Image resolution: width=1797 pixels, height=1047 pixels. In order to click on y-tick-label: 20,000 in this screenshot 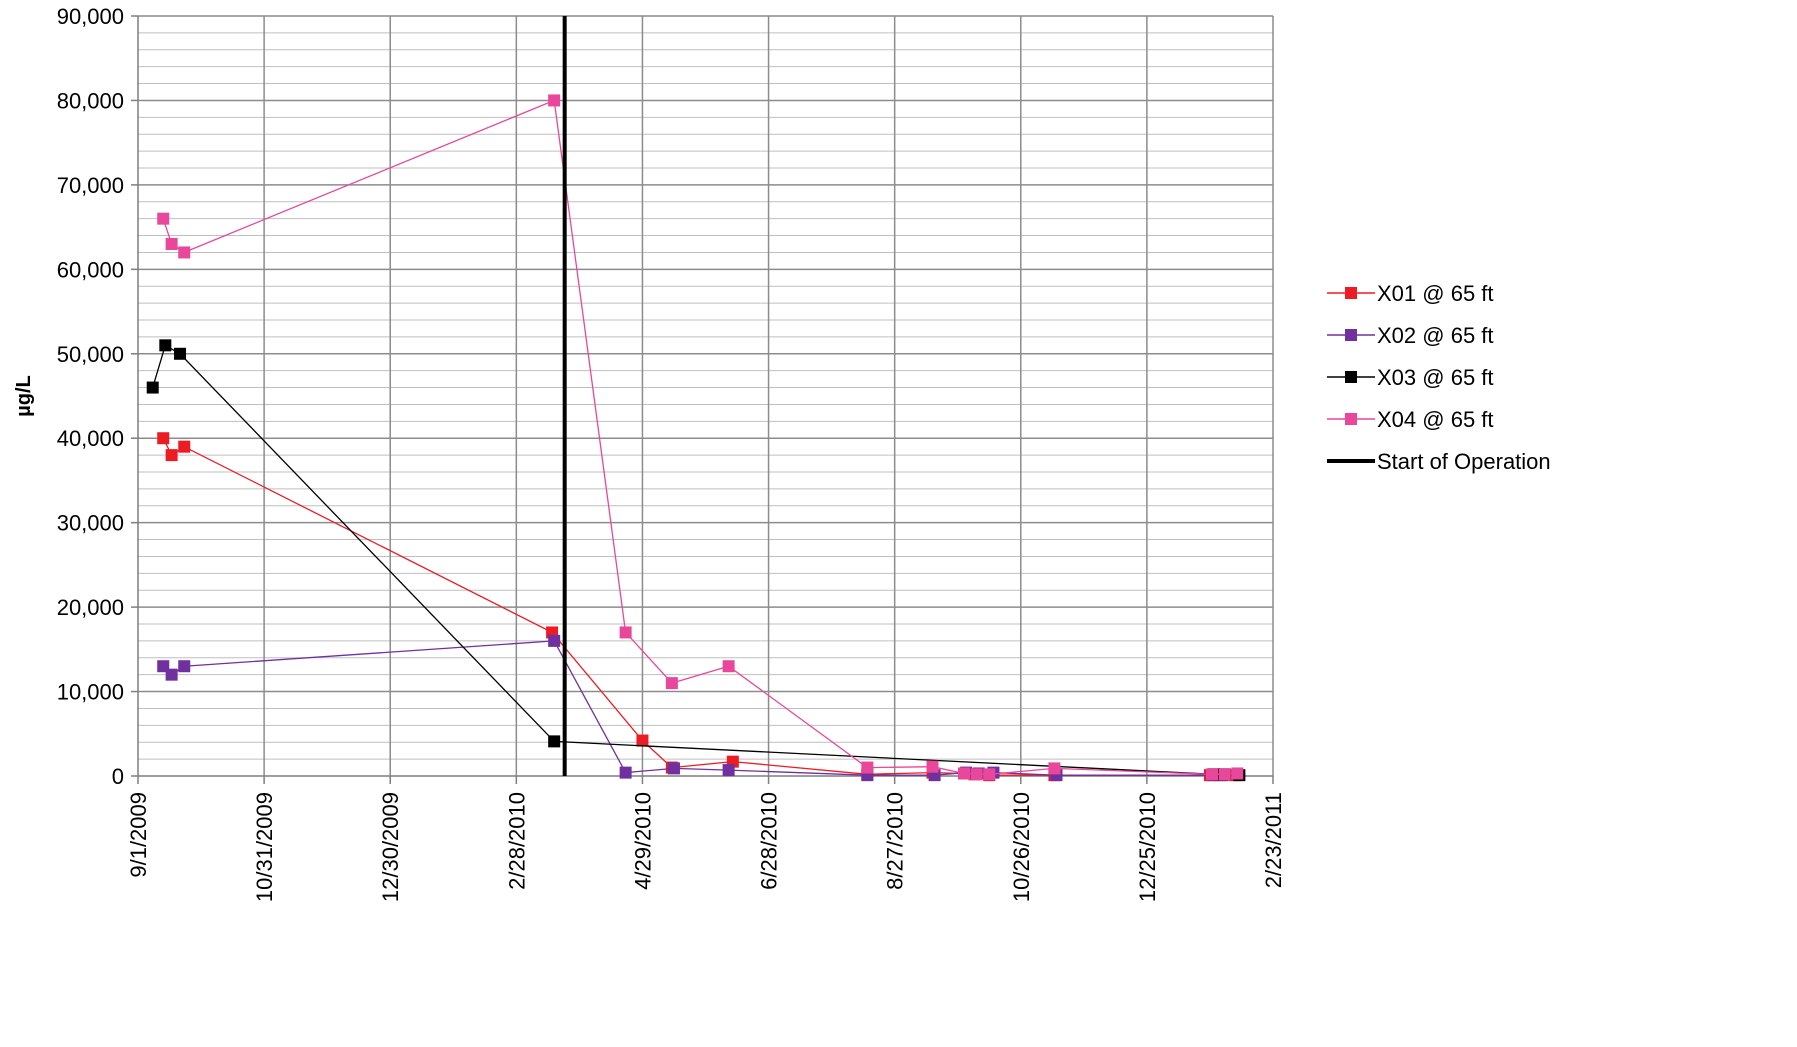, I will do `click(90, 607)`.